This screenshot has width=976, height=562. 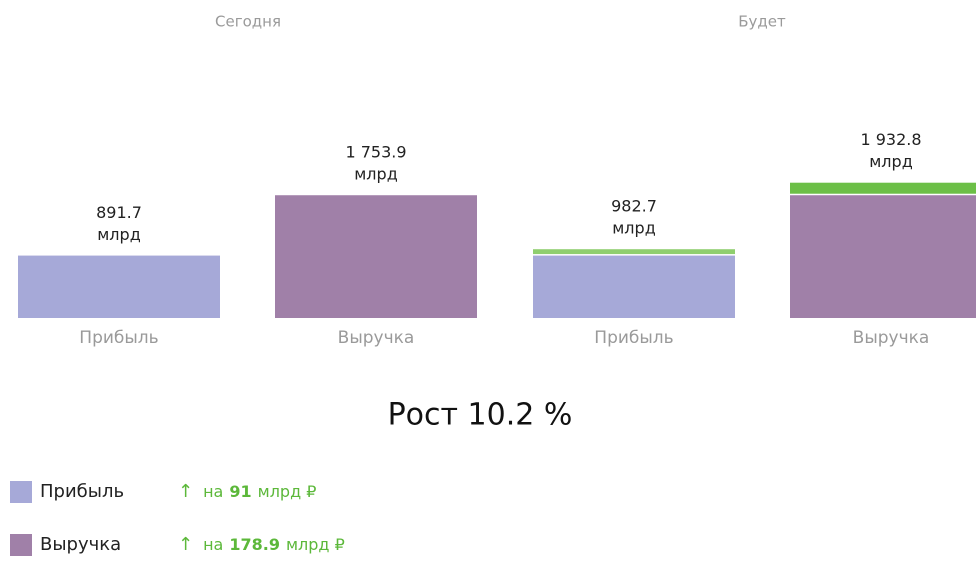 I want to click on legend-growth: ↑ на 91 млрд ₽, so click(x=247, y=491).